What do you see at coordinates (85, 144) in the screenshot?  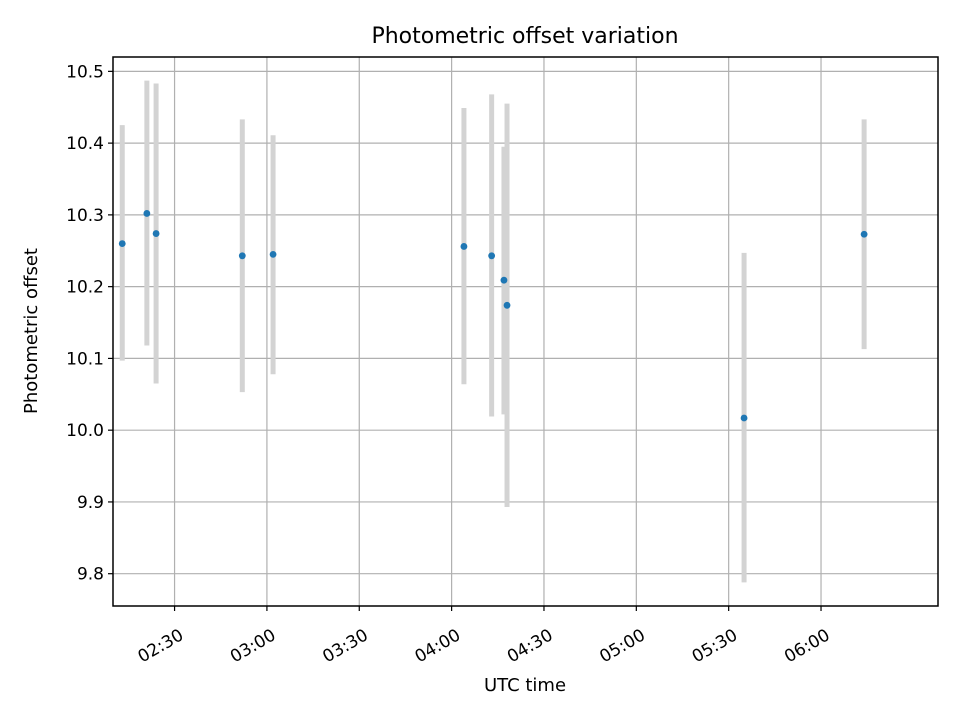 I see `y-tick-label: 10.4` at bounding box center [85, 144].